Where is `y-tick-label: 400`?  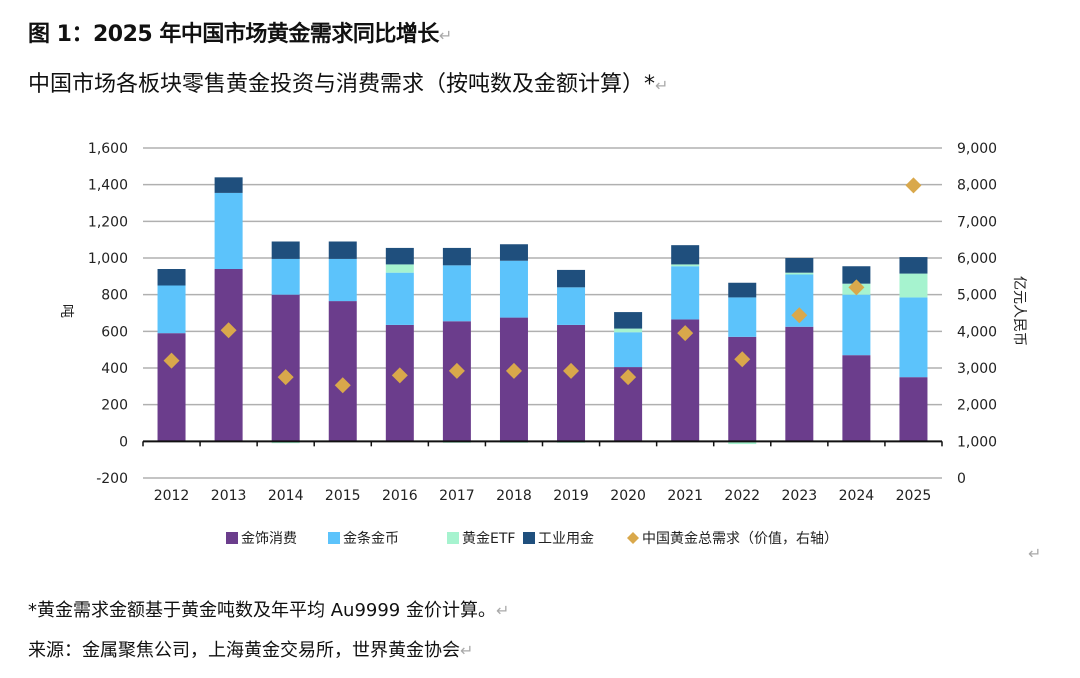 y-tick-label: 400 is located at coordinates (114, 369).